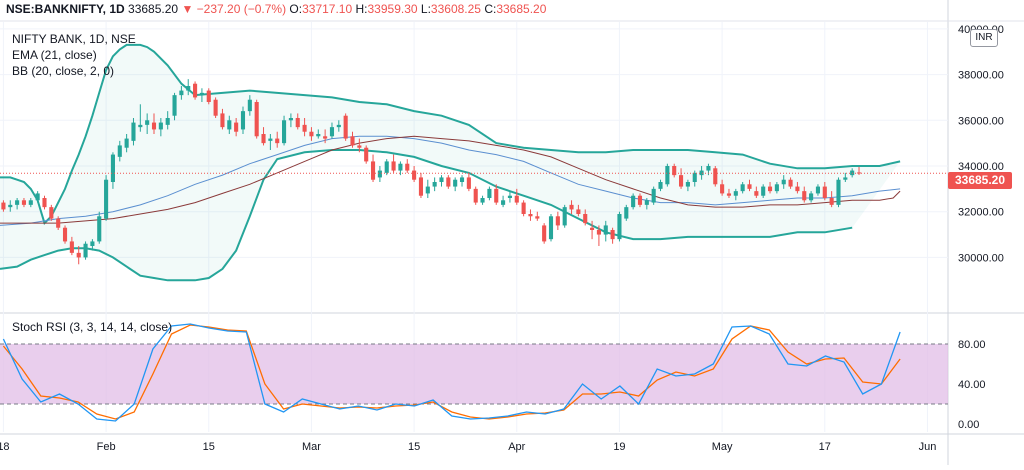  Describe the element at coordinates (981, 167) in the screenshot. I see `price-tick-label: 34000.00` at that location.